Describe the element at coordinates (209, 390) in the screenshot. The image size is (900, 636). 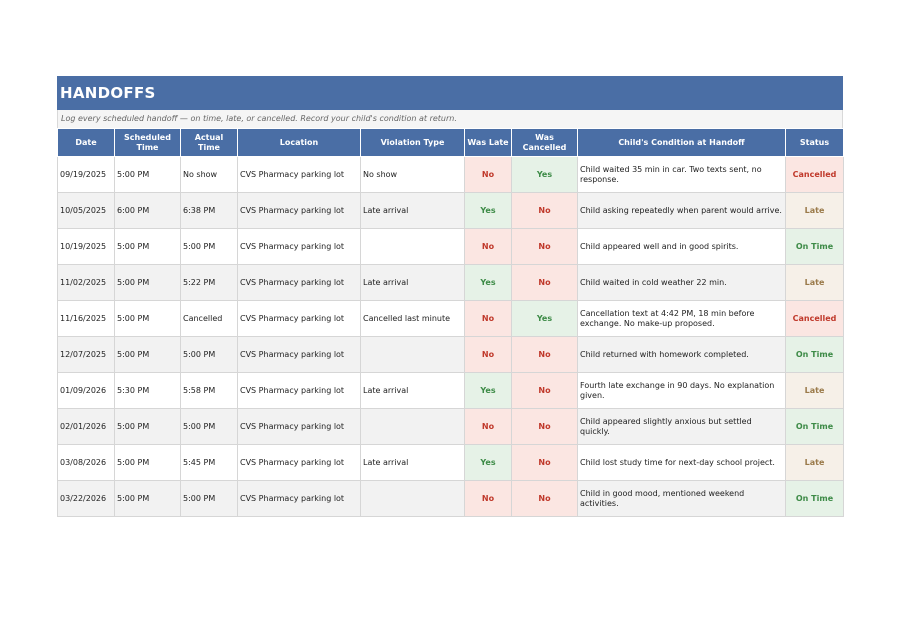
I see `cell-actual-time: 5:58 PM` at that location.